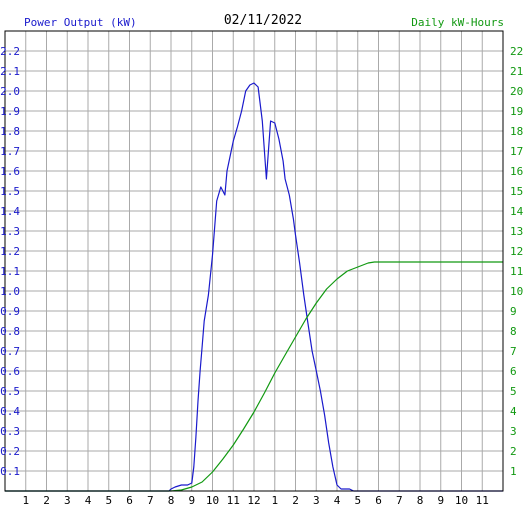  I want to click on x-tick-labels: 1 2 3 4 5 6 7 8 9 10 11 12 1 2 3 4 5 6 7 8 9 10 11, so click(255, 500).